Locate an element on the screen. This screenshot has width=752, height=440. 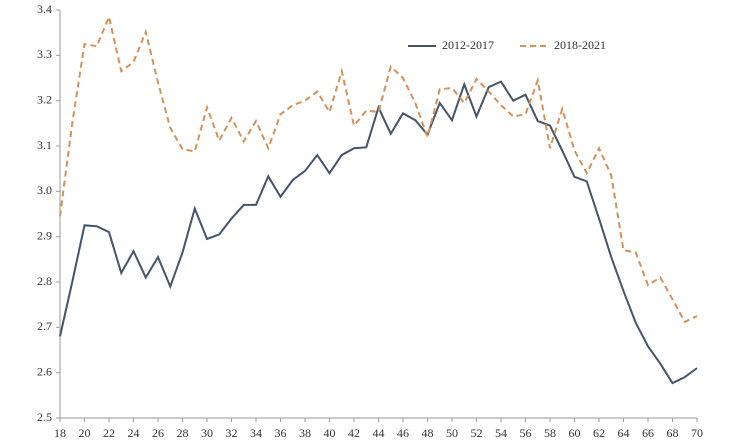
x-tick-label: 18 is located at coordinates (60, 433).